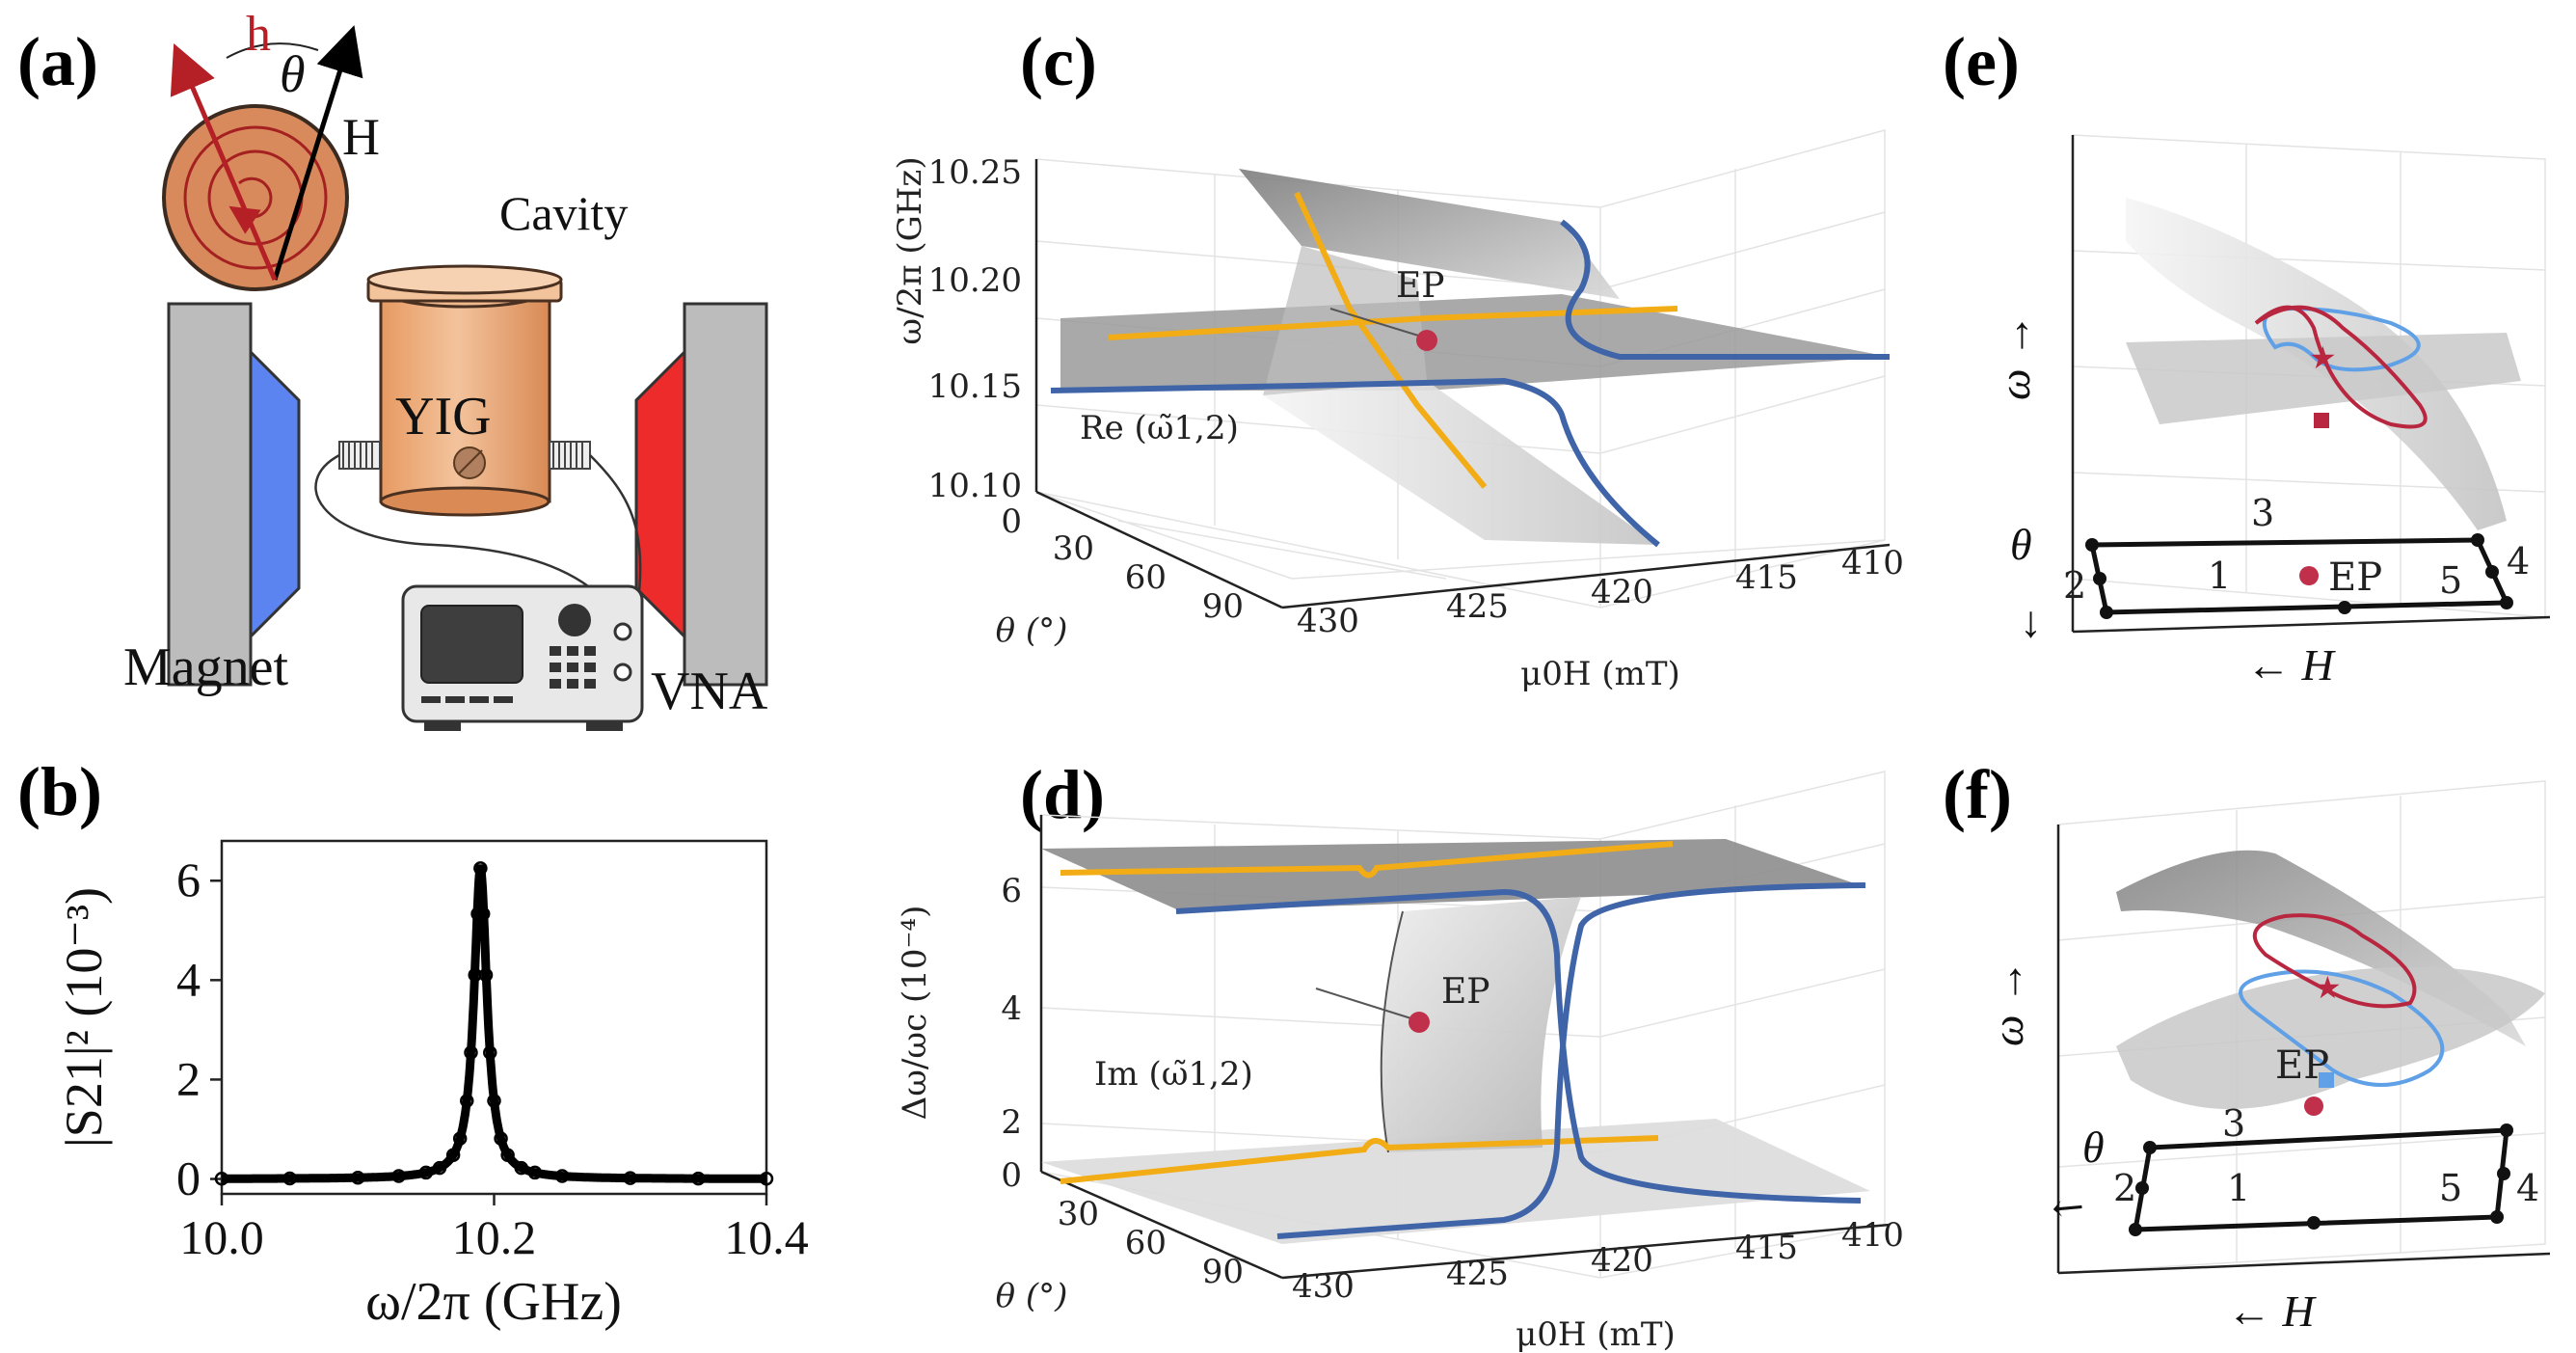 The image size is (2576, 1353). What do you see at coordinates (1478, 606) in the screenshot?
I see `panel-c-h-tick: 425` at bounding box center [1478, 606].